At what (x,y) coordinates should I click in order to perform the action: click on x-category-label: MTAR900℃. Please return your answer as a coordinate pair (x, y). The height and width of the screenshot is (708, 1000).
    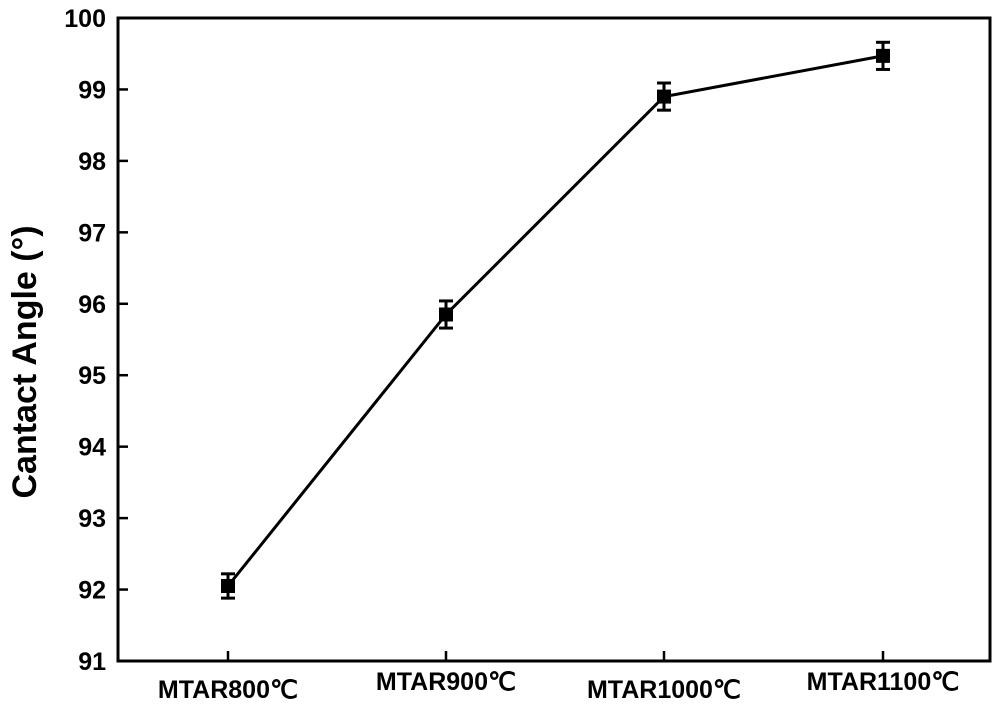
    Looking at the image, I should click on (446, 682).